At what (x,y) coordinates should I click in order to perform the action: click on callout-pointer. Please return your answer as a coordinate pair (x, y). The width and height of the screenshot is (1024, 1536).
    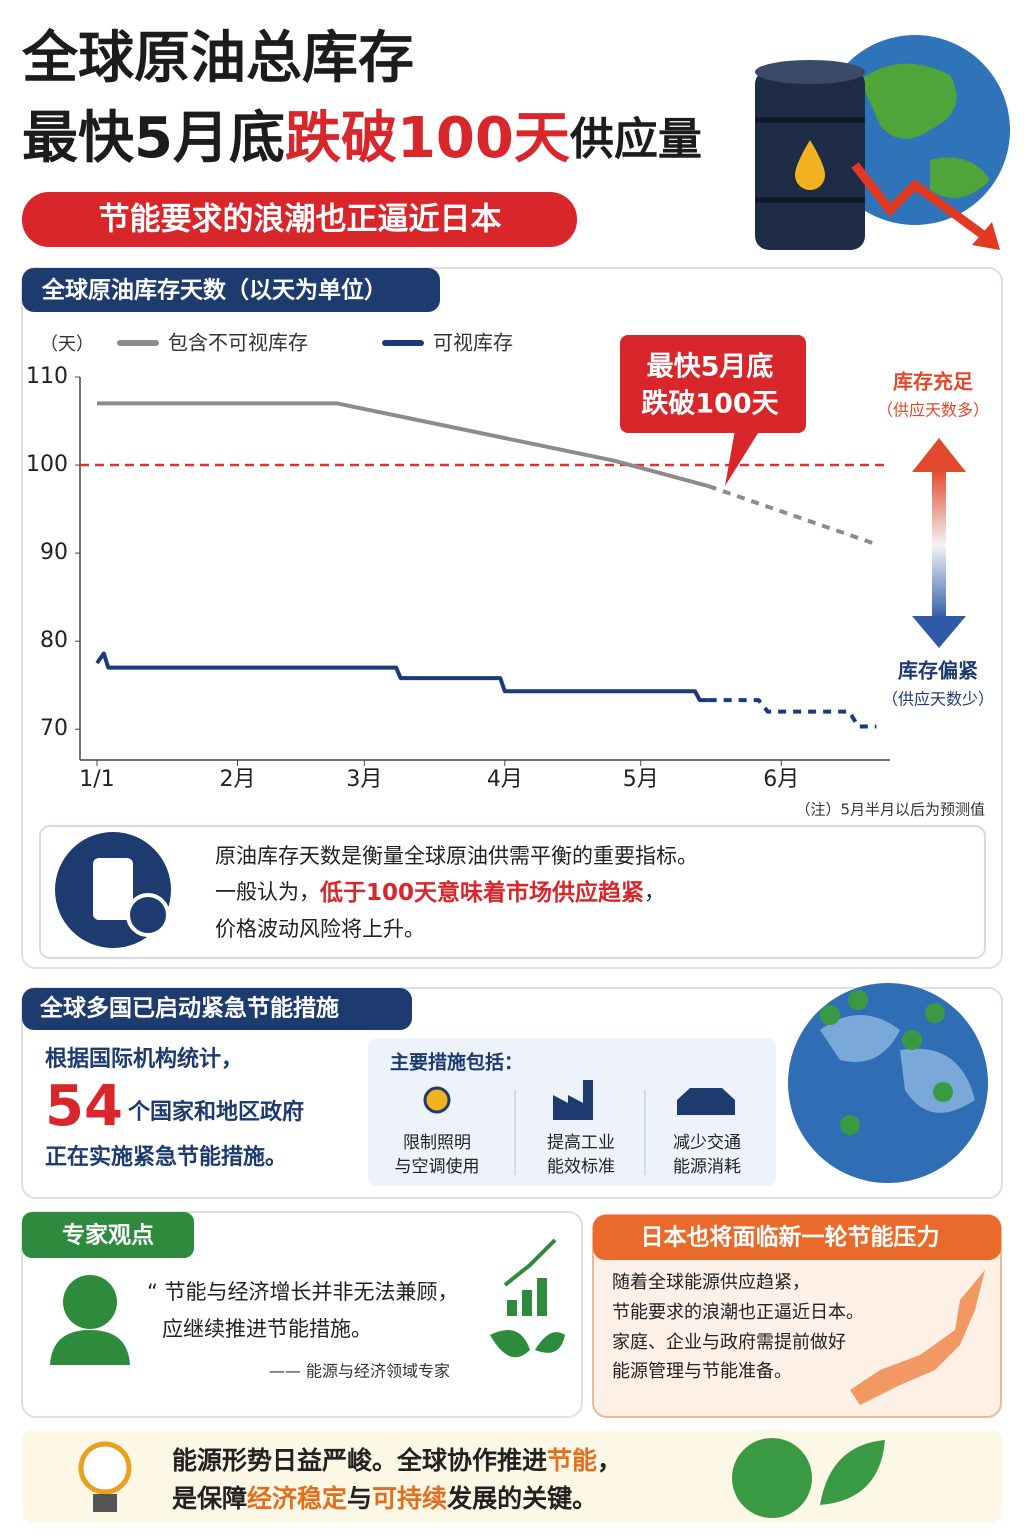
    Looking at the image, I should click on (742, 458).